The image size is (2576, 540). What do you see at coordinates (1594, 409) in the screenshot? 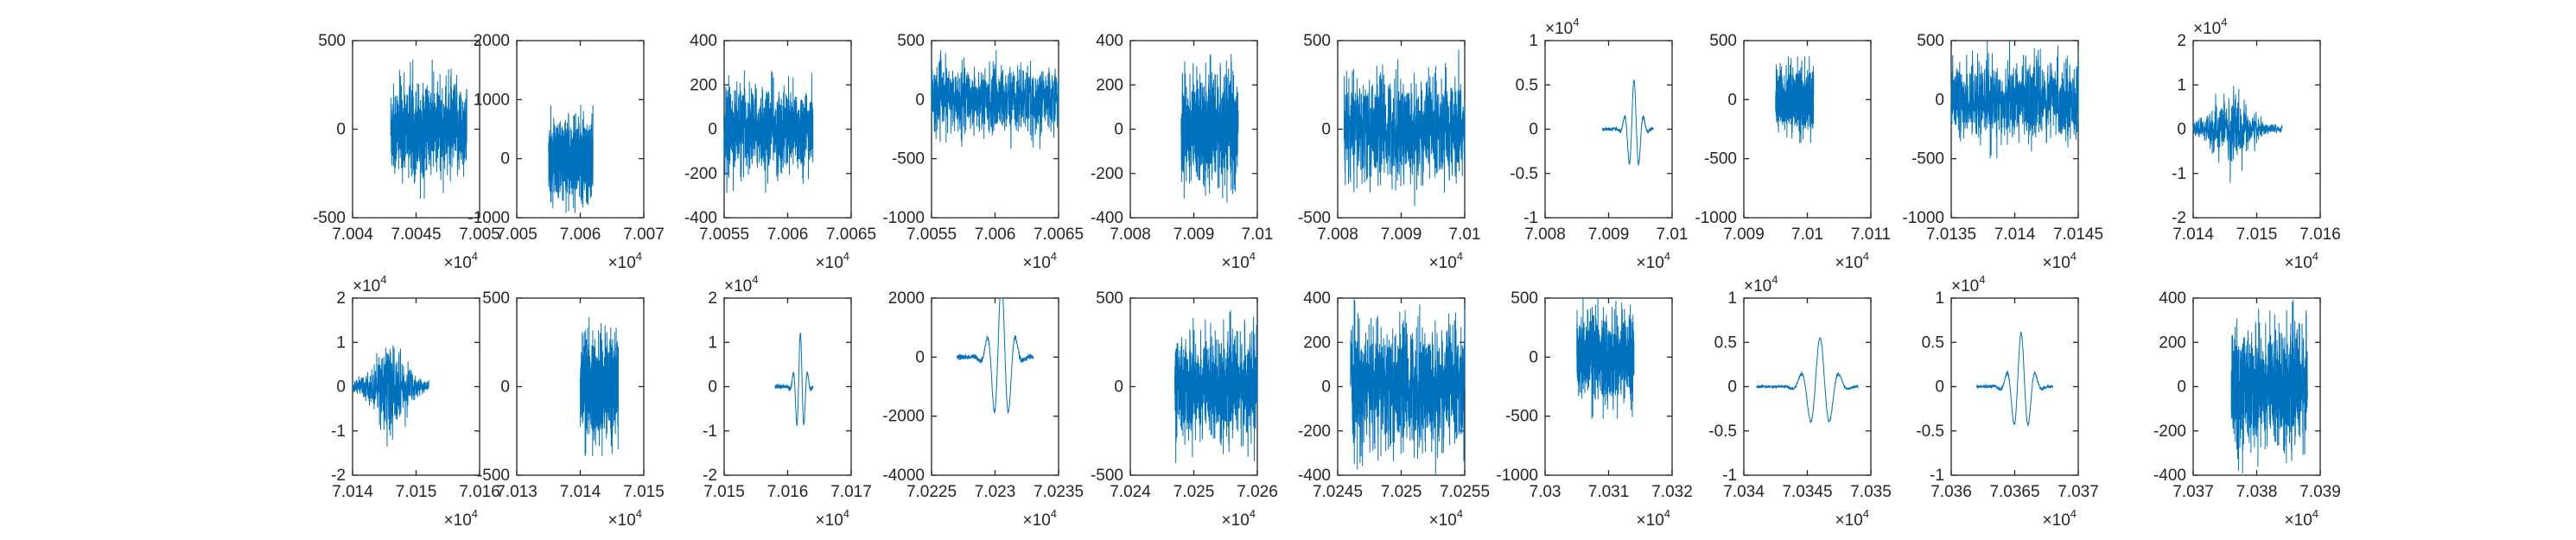
I see `subplot-17: -1000 -500 0 500 7.03 7.031 7.032 ×10⁴` at bounding box center [1594, 409].